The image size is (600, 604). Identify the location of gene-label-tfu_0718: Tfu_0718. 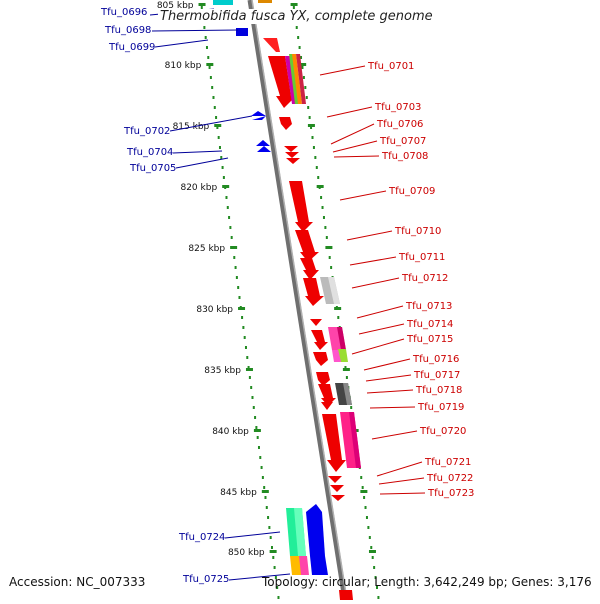
(438, 390).